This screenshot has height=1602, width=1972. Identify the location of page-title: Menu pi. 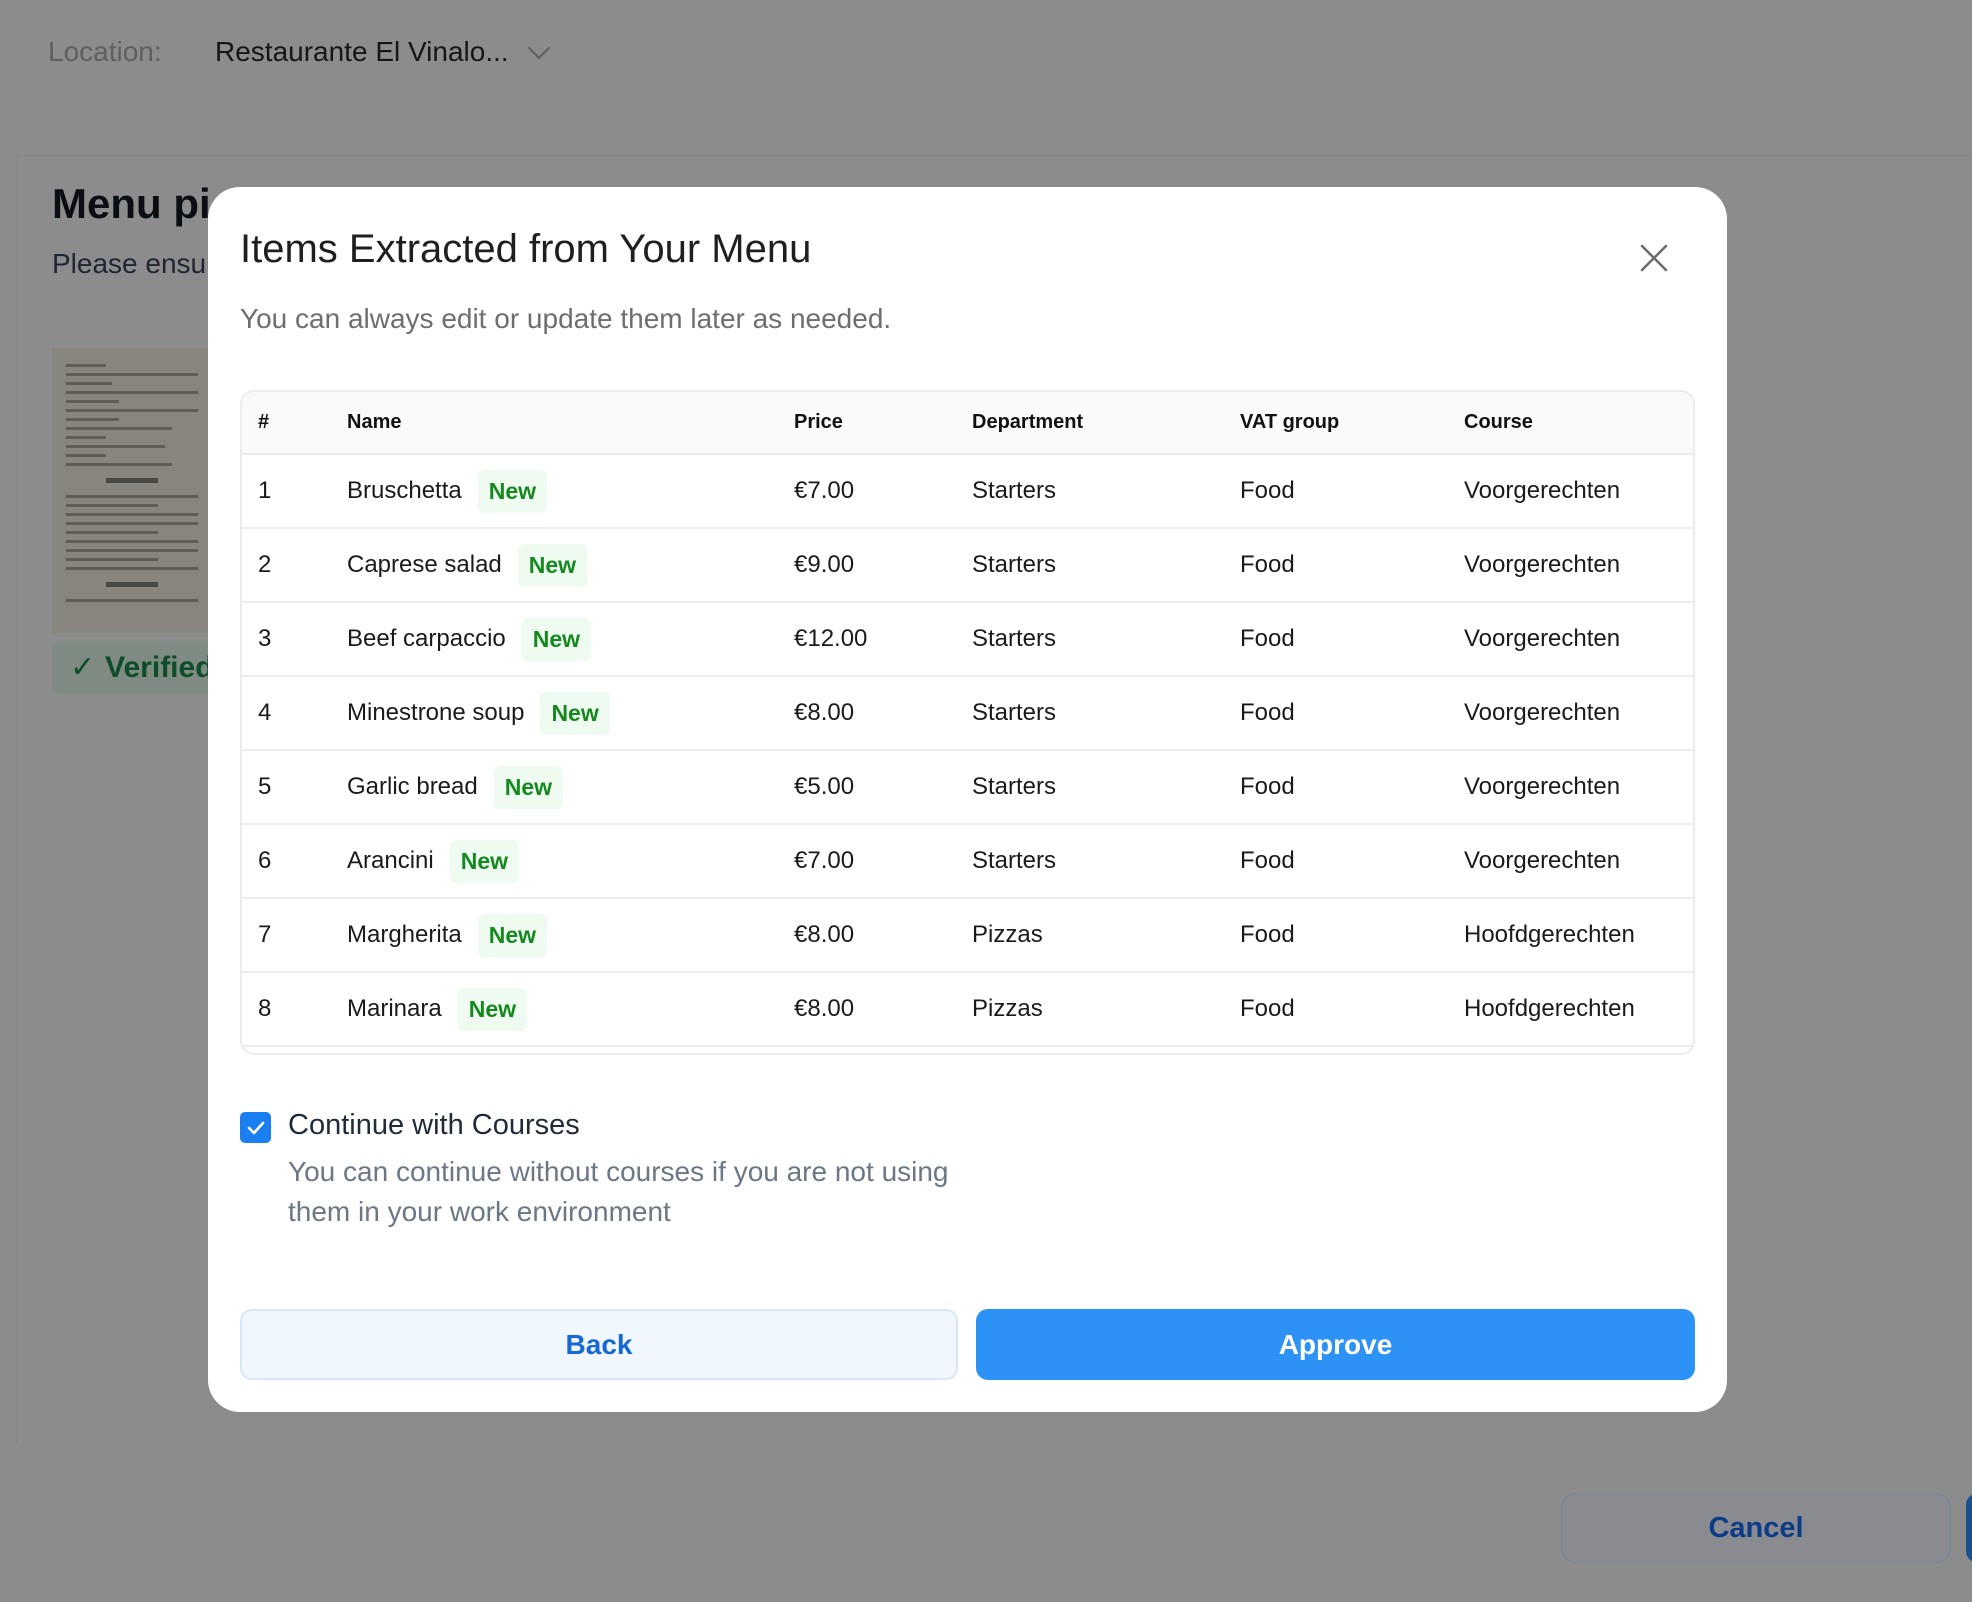
(131, 203).